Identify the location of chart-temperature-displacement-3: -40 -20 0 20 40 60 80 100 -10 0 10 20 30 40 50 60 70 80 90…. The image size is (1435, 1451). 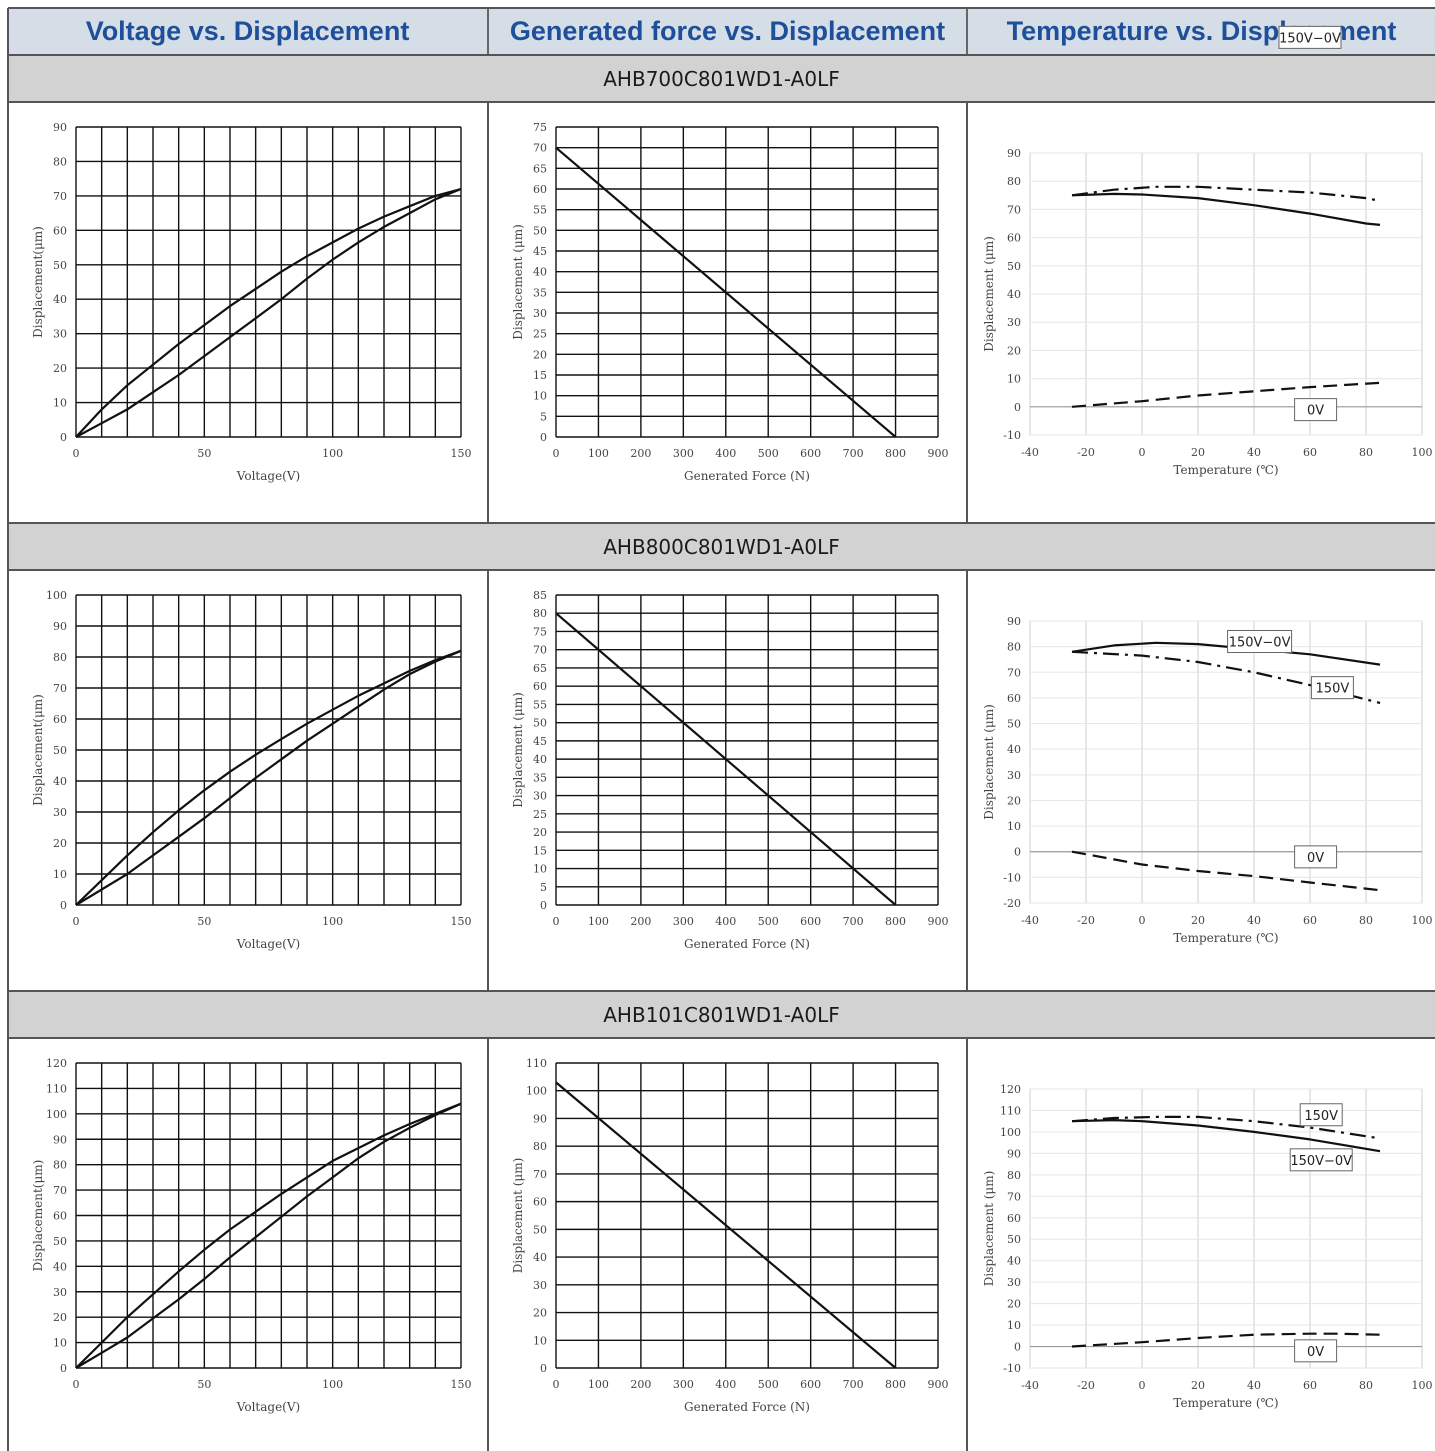
(1207, 1246).